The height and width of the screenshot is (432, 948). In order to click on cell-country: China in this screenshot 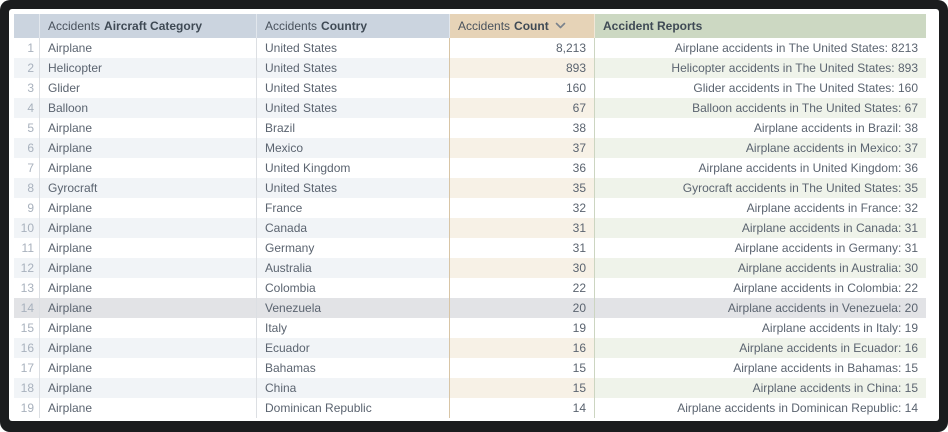, I will do `click(353, 388)`.